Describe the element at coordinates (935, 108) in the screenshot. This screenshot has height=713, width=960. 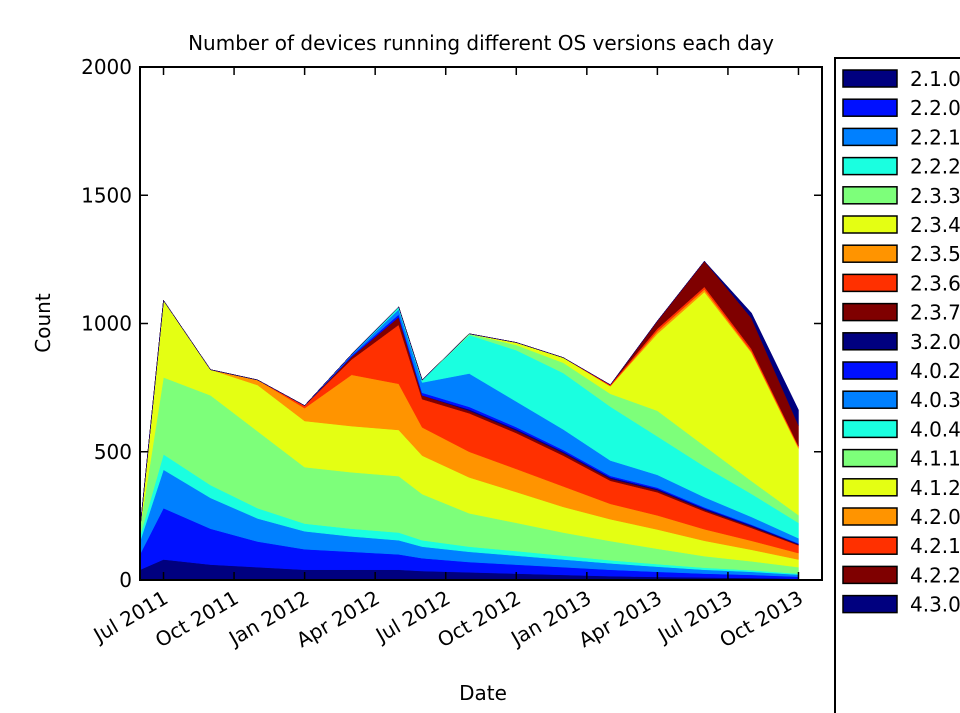
I see `legend-label: 2.2.0` at that location.